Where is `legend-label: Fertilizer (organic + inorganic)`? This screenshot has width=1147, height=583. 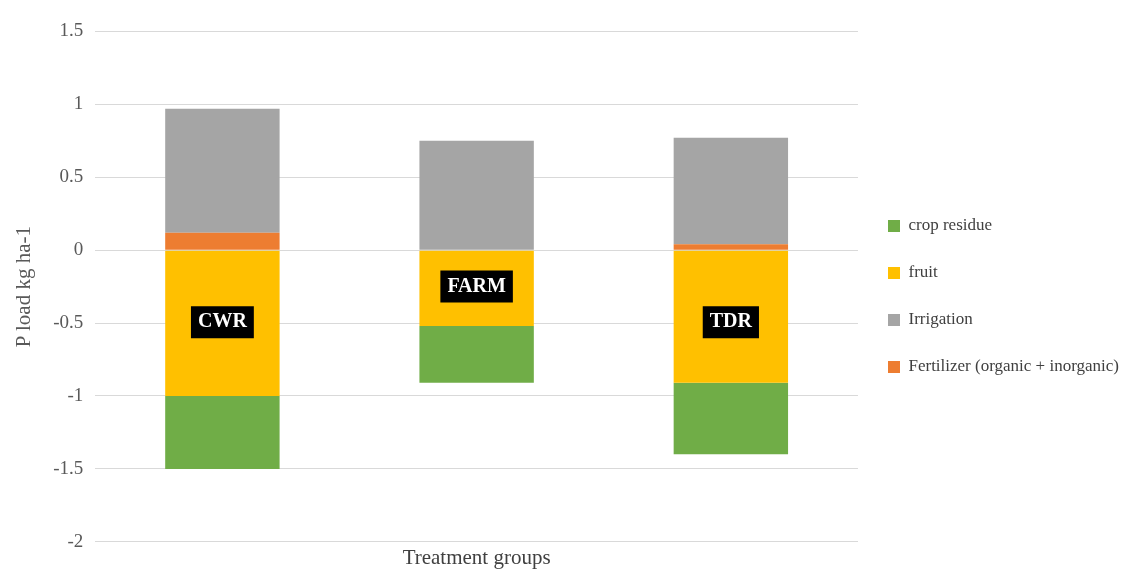 legend-label: Fertilizer (organic + inorganic) is located at coordinates (1014, 366).